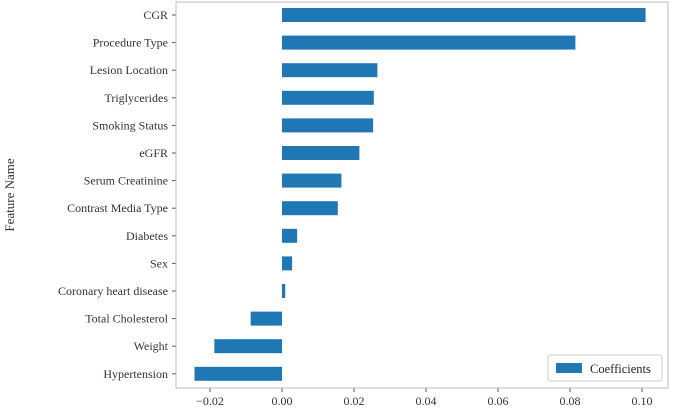 This screenshot has width=700, height=420. What do you see at coordinates (620, 369) in the screenshot?
I see `legend-label: Coefficients` at bounding box center [620, 369].